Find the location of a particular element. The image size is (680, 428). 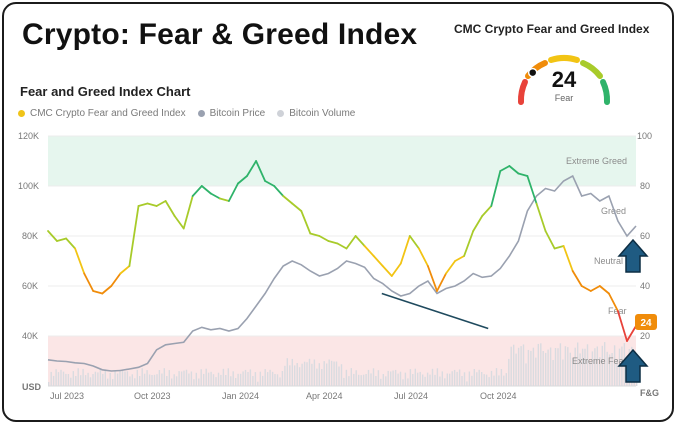

gauge-seg-fear is located at coordinates (536, 69).